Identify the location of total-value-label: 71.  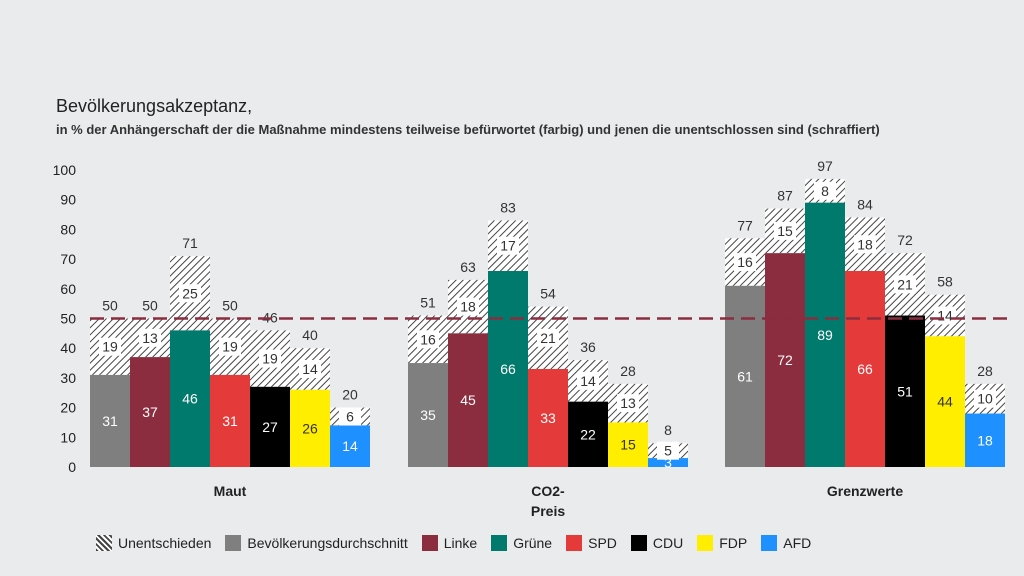
(190, 243).